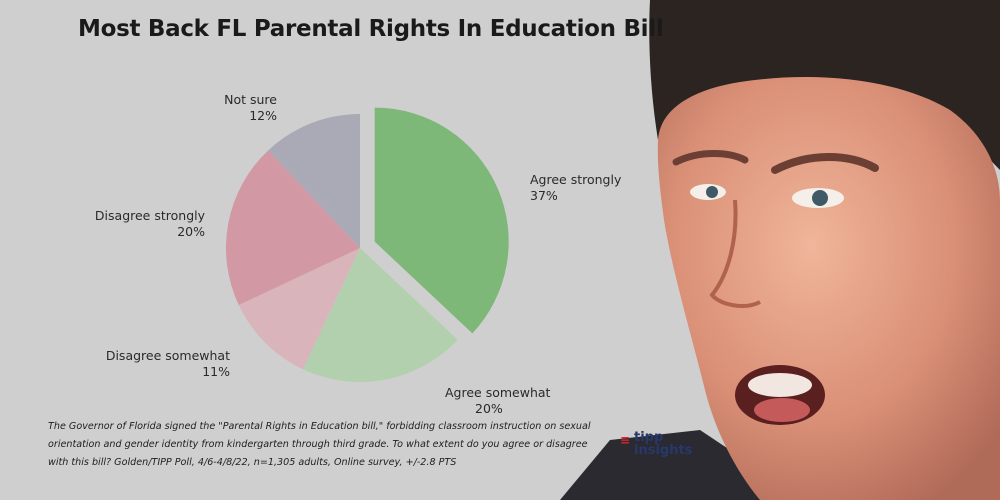 Image resolution: width=1000 pixels, height=500 pixels. What do you see at coordinates (576, 179) in the screenshot?
I see `slice-label: Agree strongly` at bounding box center [576, 179].